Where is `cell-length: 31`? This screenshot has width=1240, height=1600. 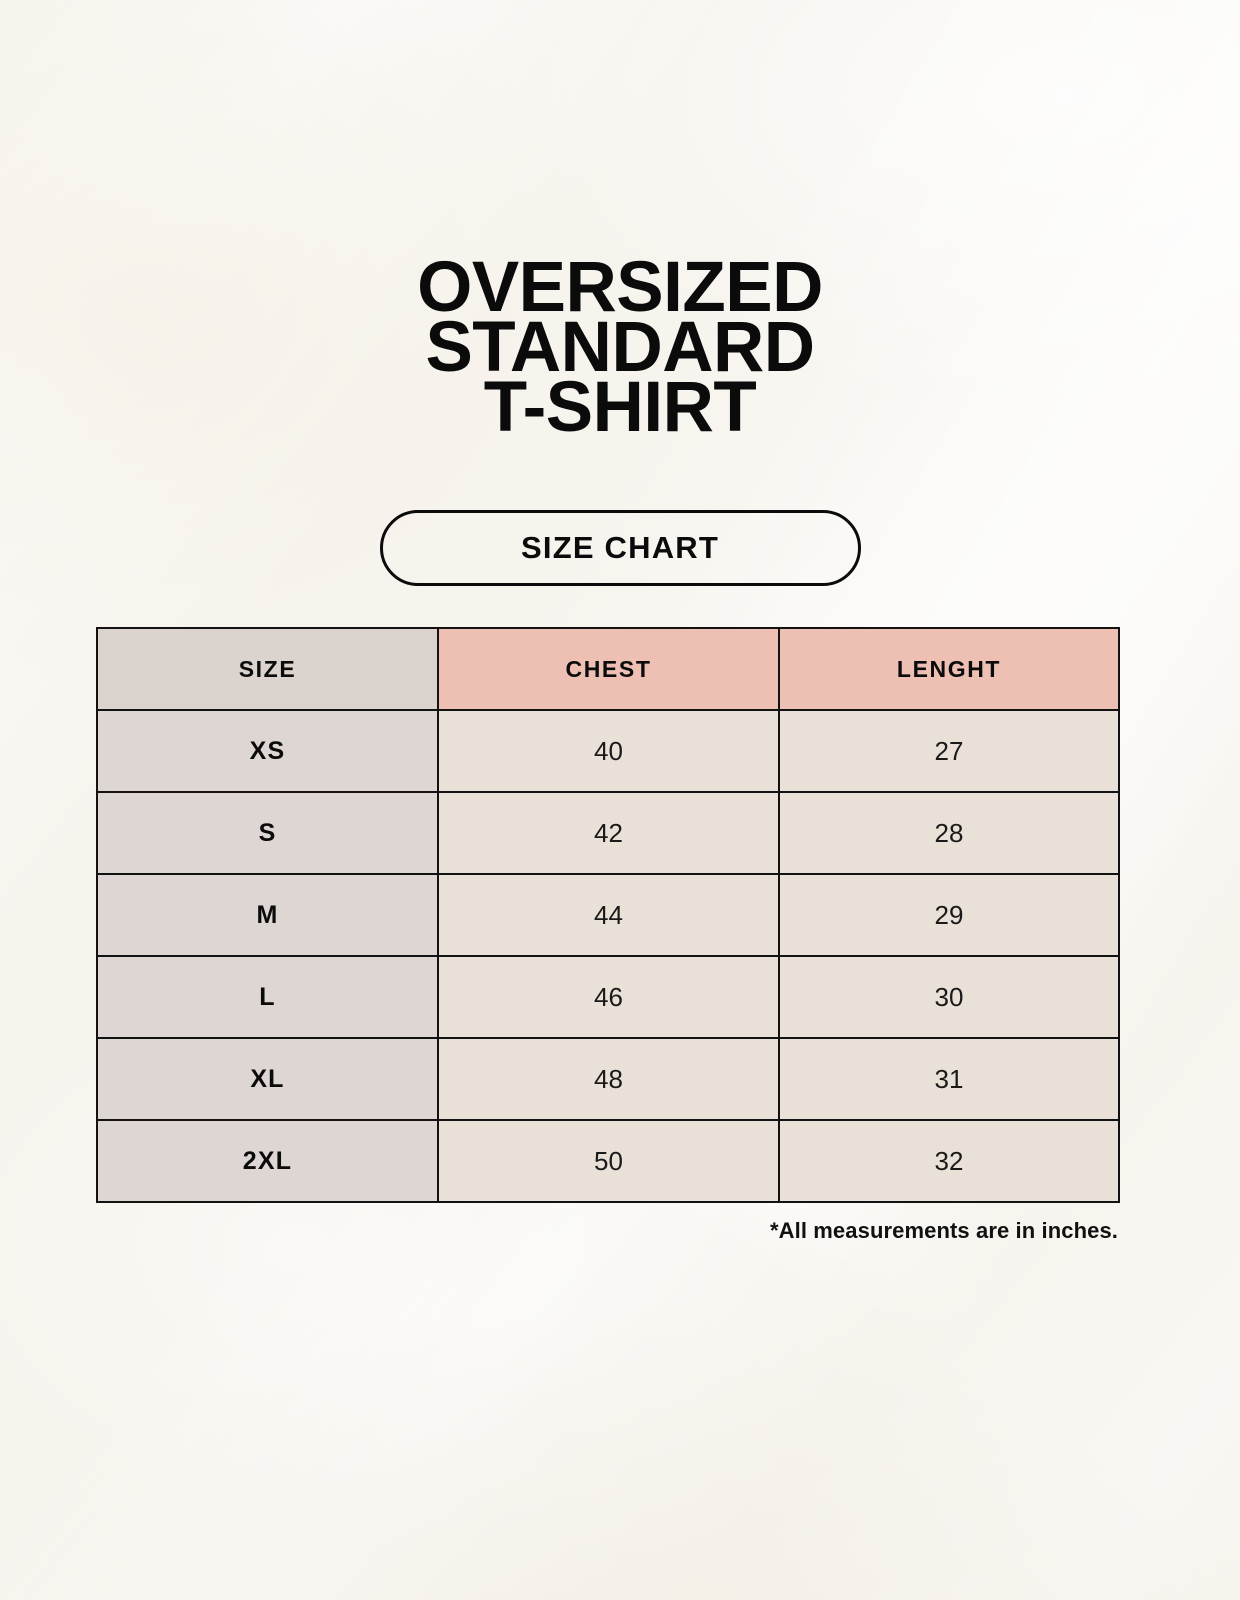 cell-length: 31 is located at coordinates (949, 1079).